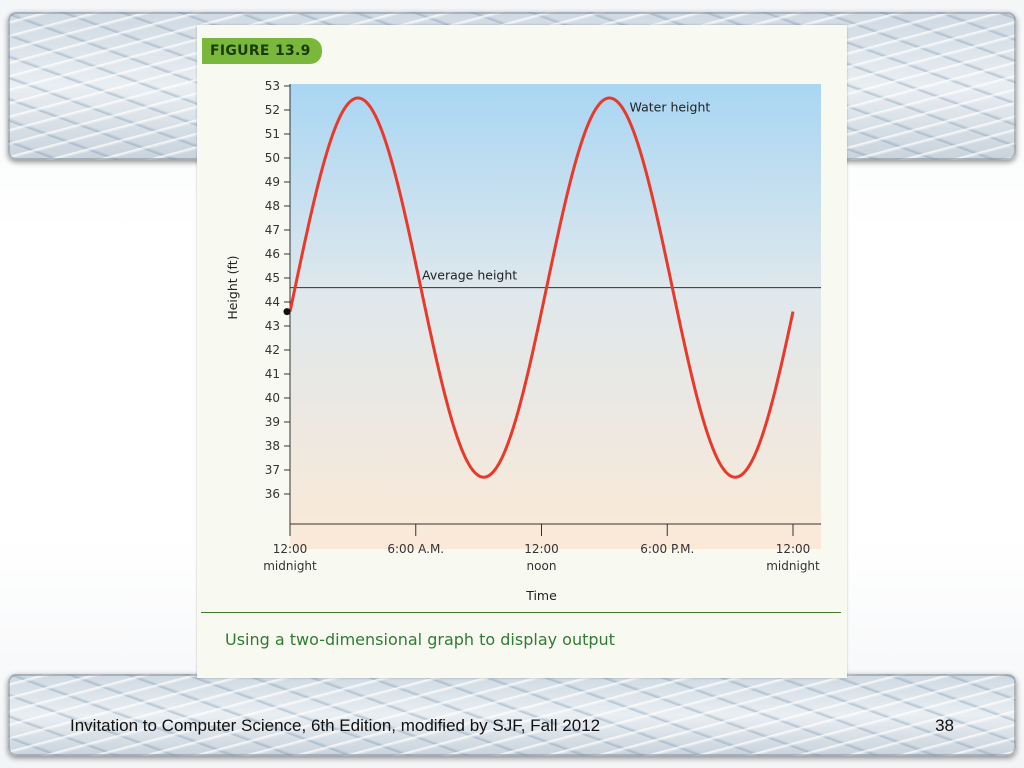 Image resolution: width=1024 pixels, height=768 pixels. Describe the element at coordinates (272, 374) in the screenshot. I see `y-tick-label: 41` at that location.